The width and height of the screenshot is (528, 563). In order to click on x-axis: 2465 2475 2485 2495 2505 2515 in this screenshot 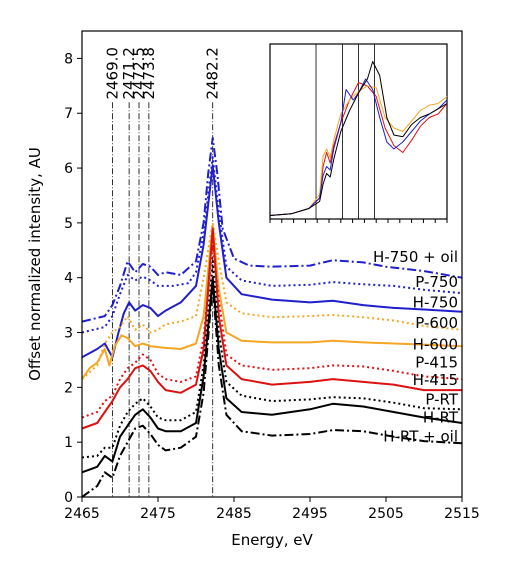, I will do `click(272, 509)`.